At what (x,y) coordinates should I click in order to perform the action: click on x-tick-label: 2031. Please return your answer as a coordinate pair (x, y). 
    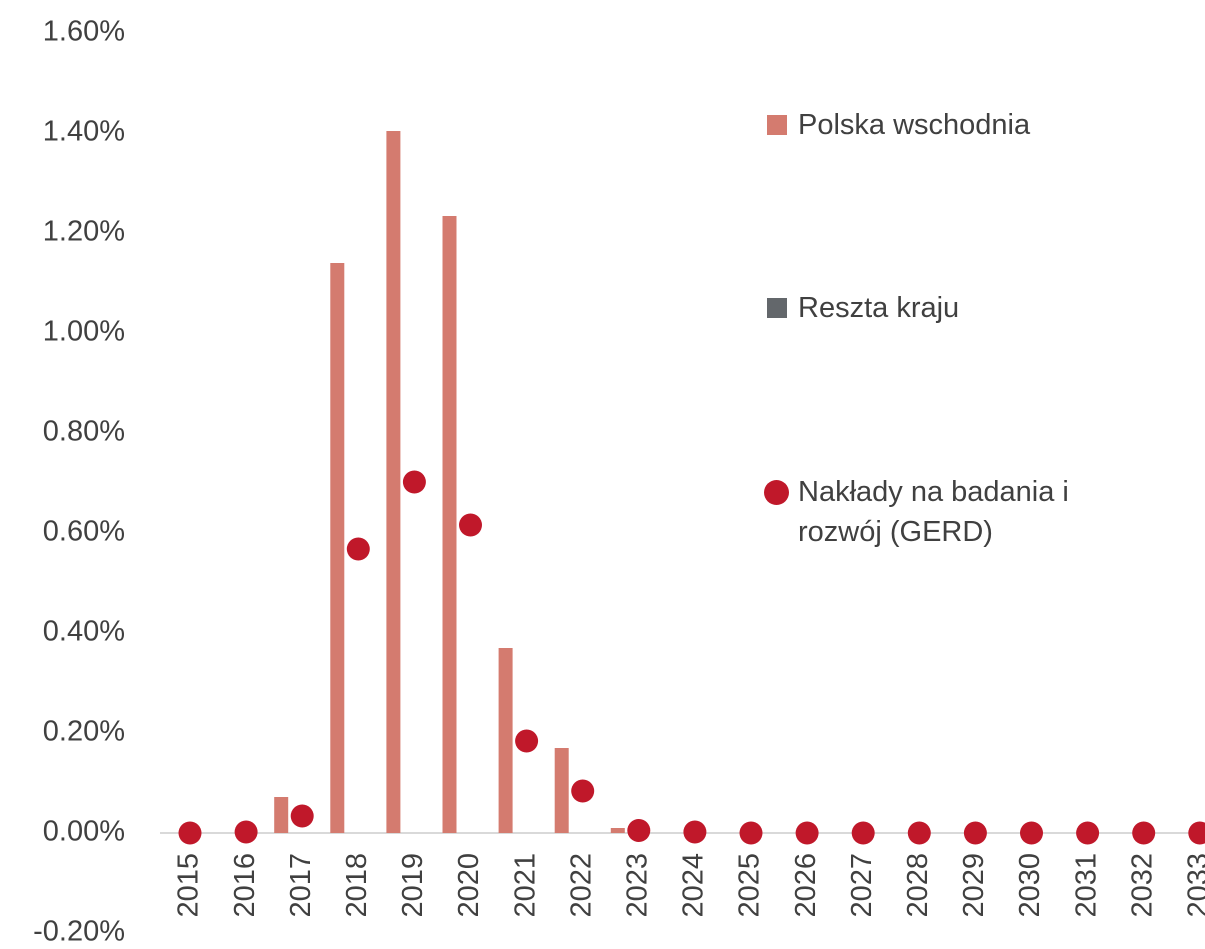
    Looking at the image, I should click on (1086, 885).